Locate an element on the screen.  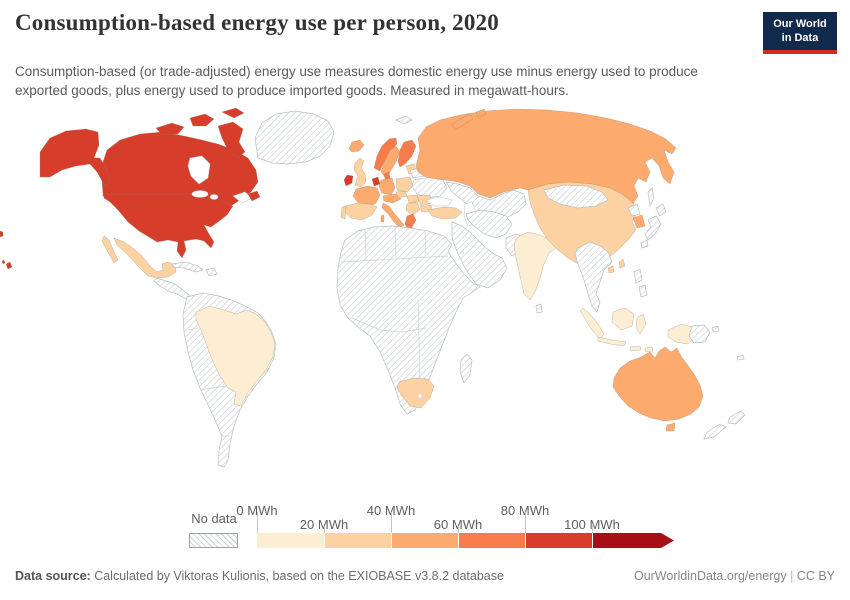
map-region-newfoundland is located at coordinates (254, 196).